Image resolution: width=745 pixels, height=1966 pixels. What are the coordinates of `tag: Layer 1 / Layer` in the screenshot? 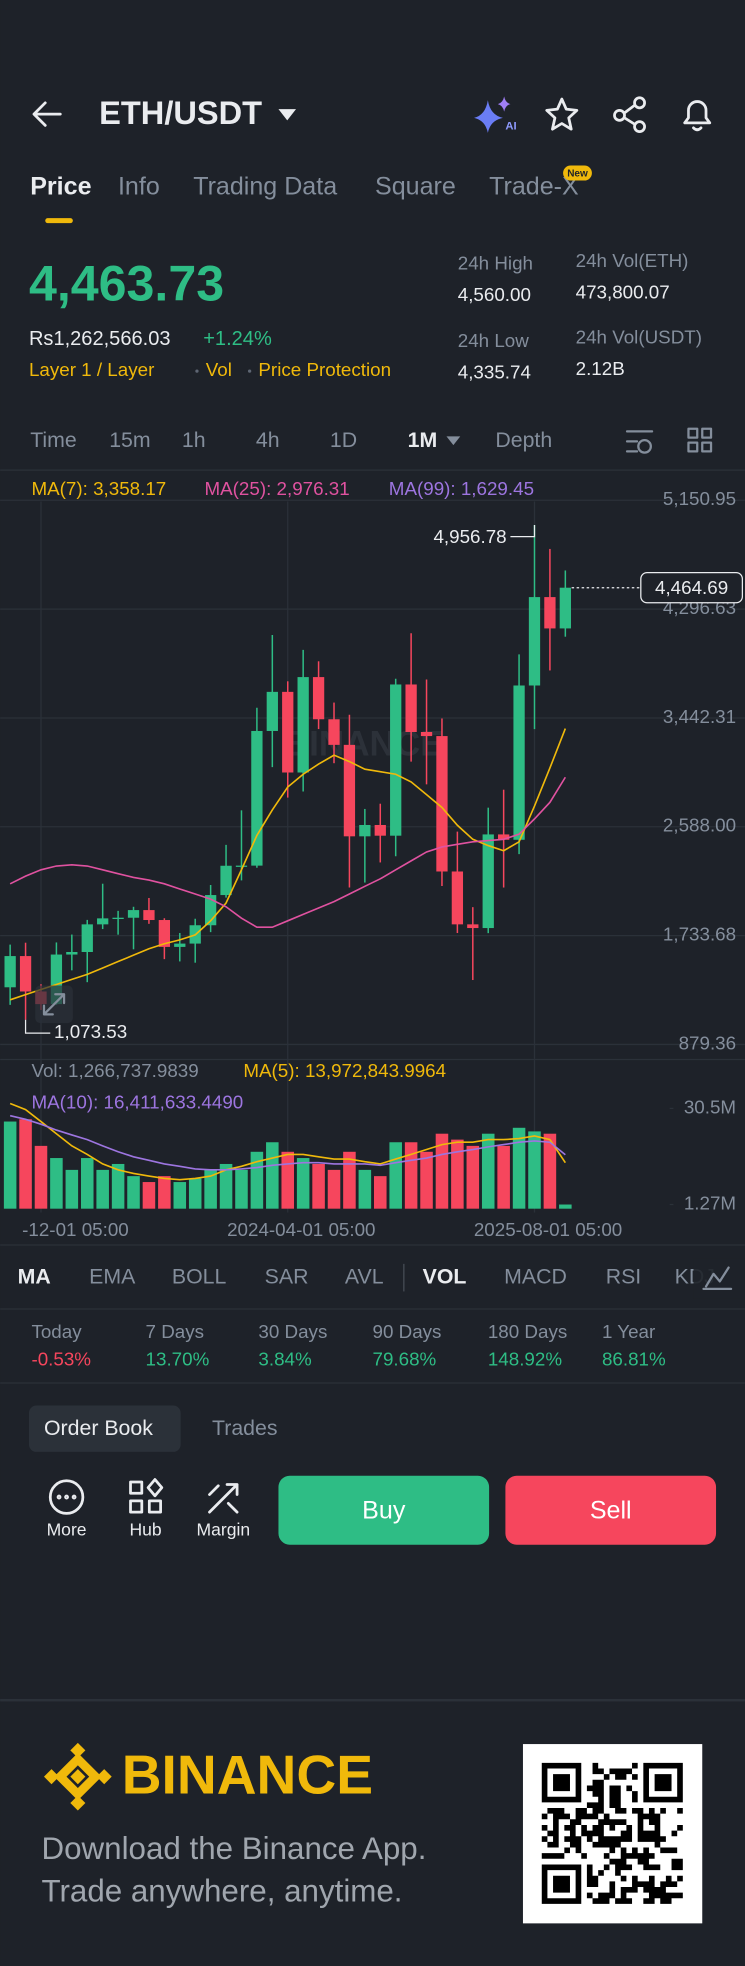 It's located at (91, 369).